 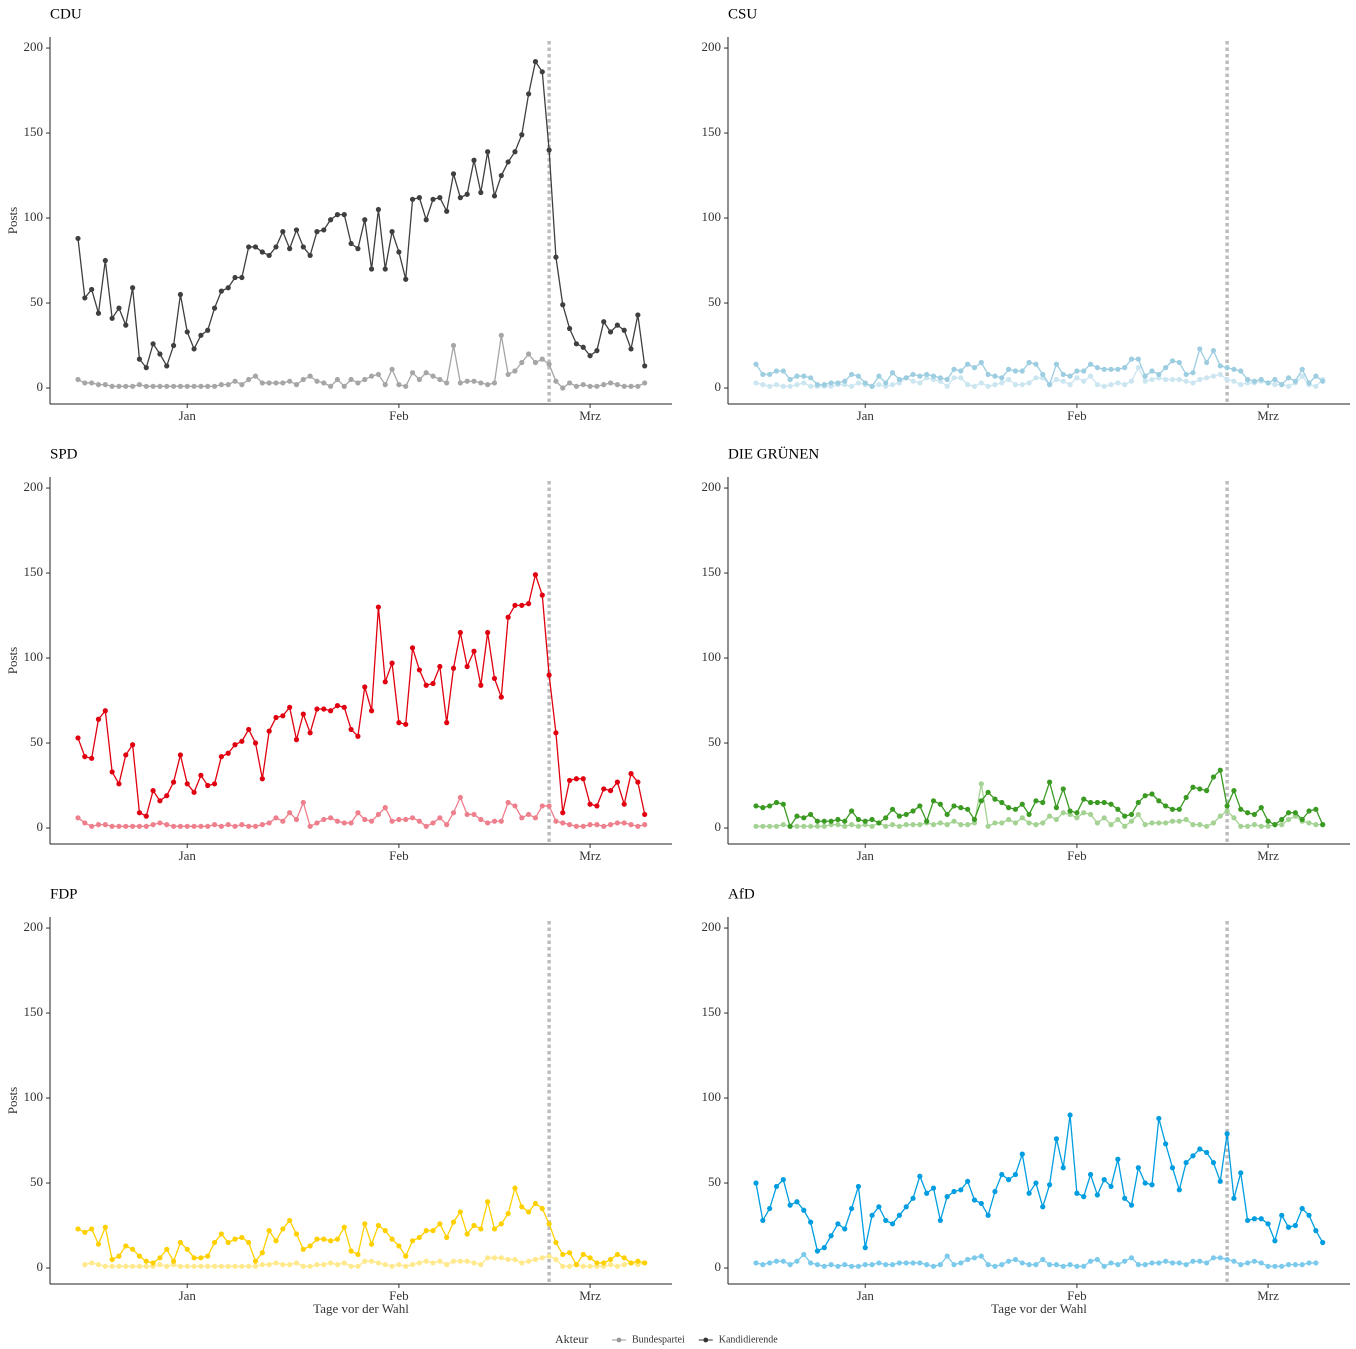 What do you see at coordinates (34, 216) in the screenshot?
I see `y-tick-label: 100` at bounding box center [34, 216].